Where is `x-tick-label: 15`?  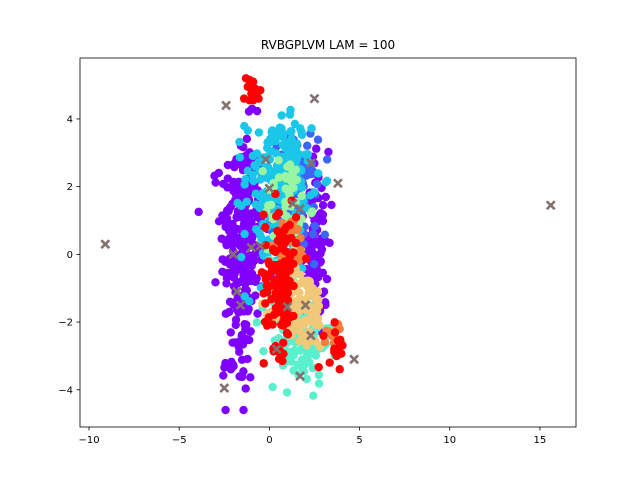
x-tick-label: 15 is located at coordinates (540, 440).